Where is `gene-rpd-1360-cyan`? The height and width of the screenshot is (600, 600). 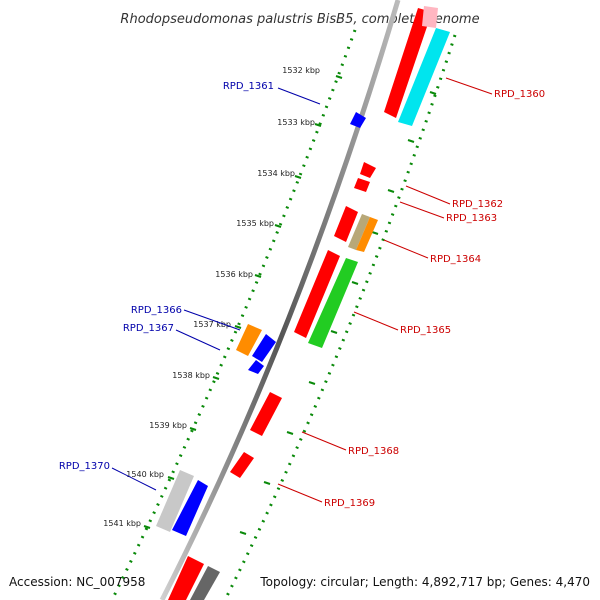
gene-rpd-1360-cyan is located at coordinates (424, 77).